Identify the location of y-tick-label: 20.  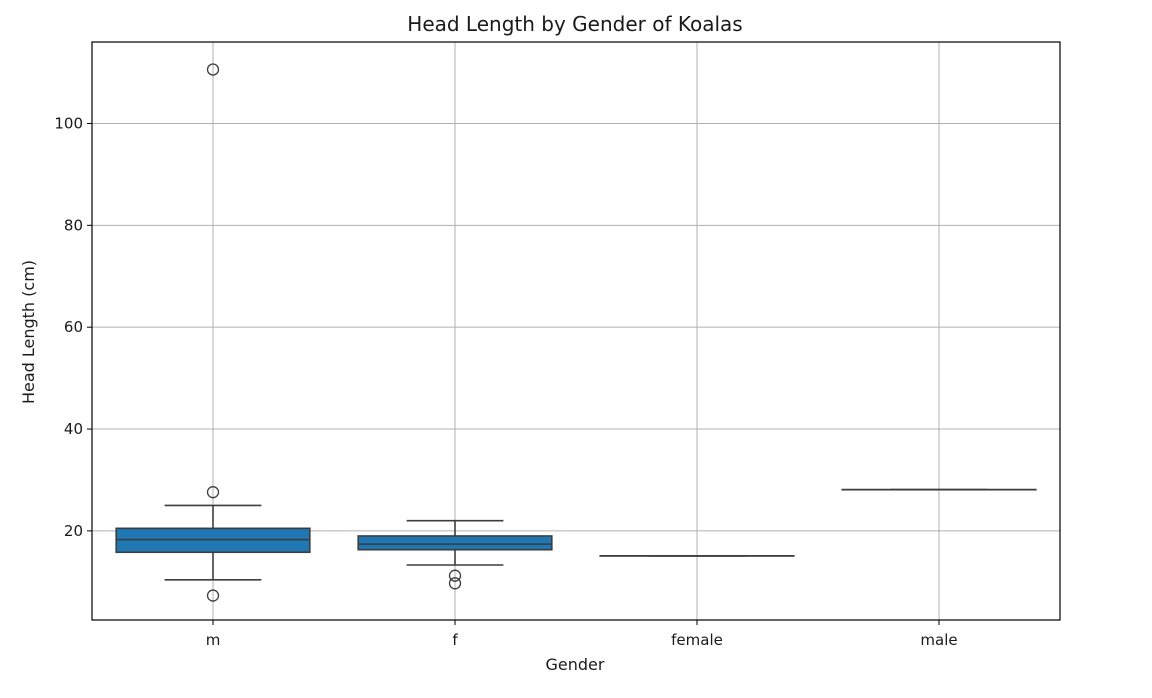
(73, 531).